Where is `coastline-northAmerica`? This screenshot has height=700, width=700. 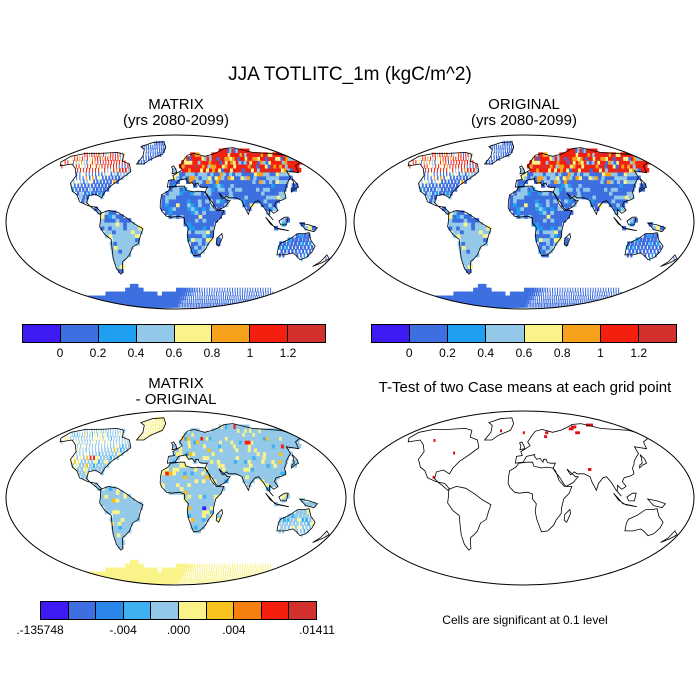
coastline-northAmerica is located at coordinates (443, 459).